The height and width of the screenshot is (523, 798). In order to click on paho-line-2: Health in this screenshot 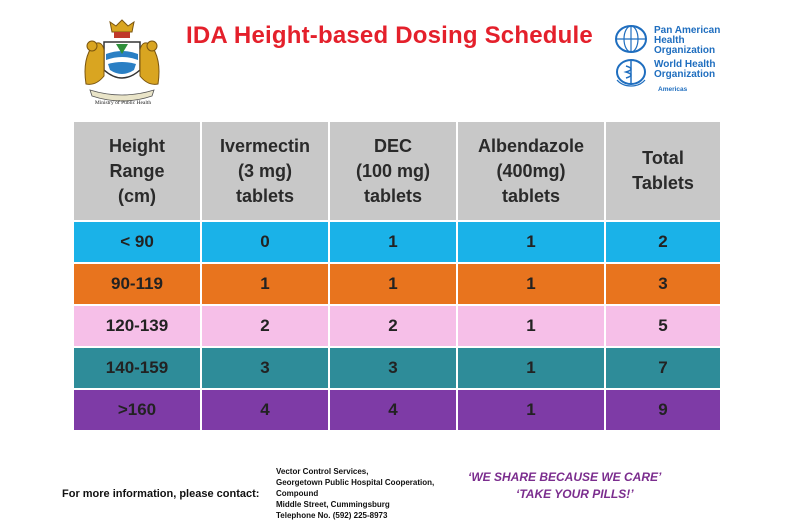, I will do `click(669, 40)`.